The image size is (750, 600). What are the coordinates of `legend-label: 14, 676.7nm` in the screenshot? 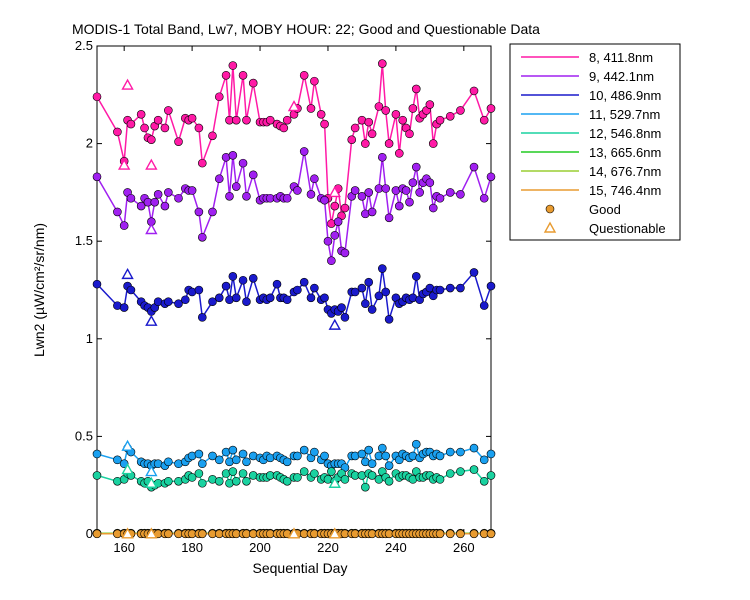 It's located at (625, 171).